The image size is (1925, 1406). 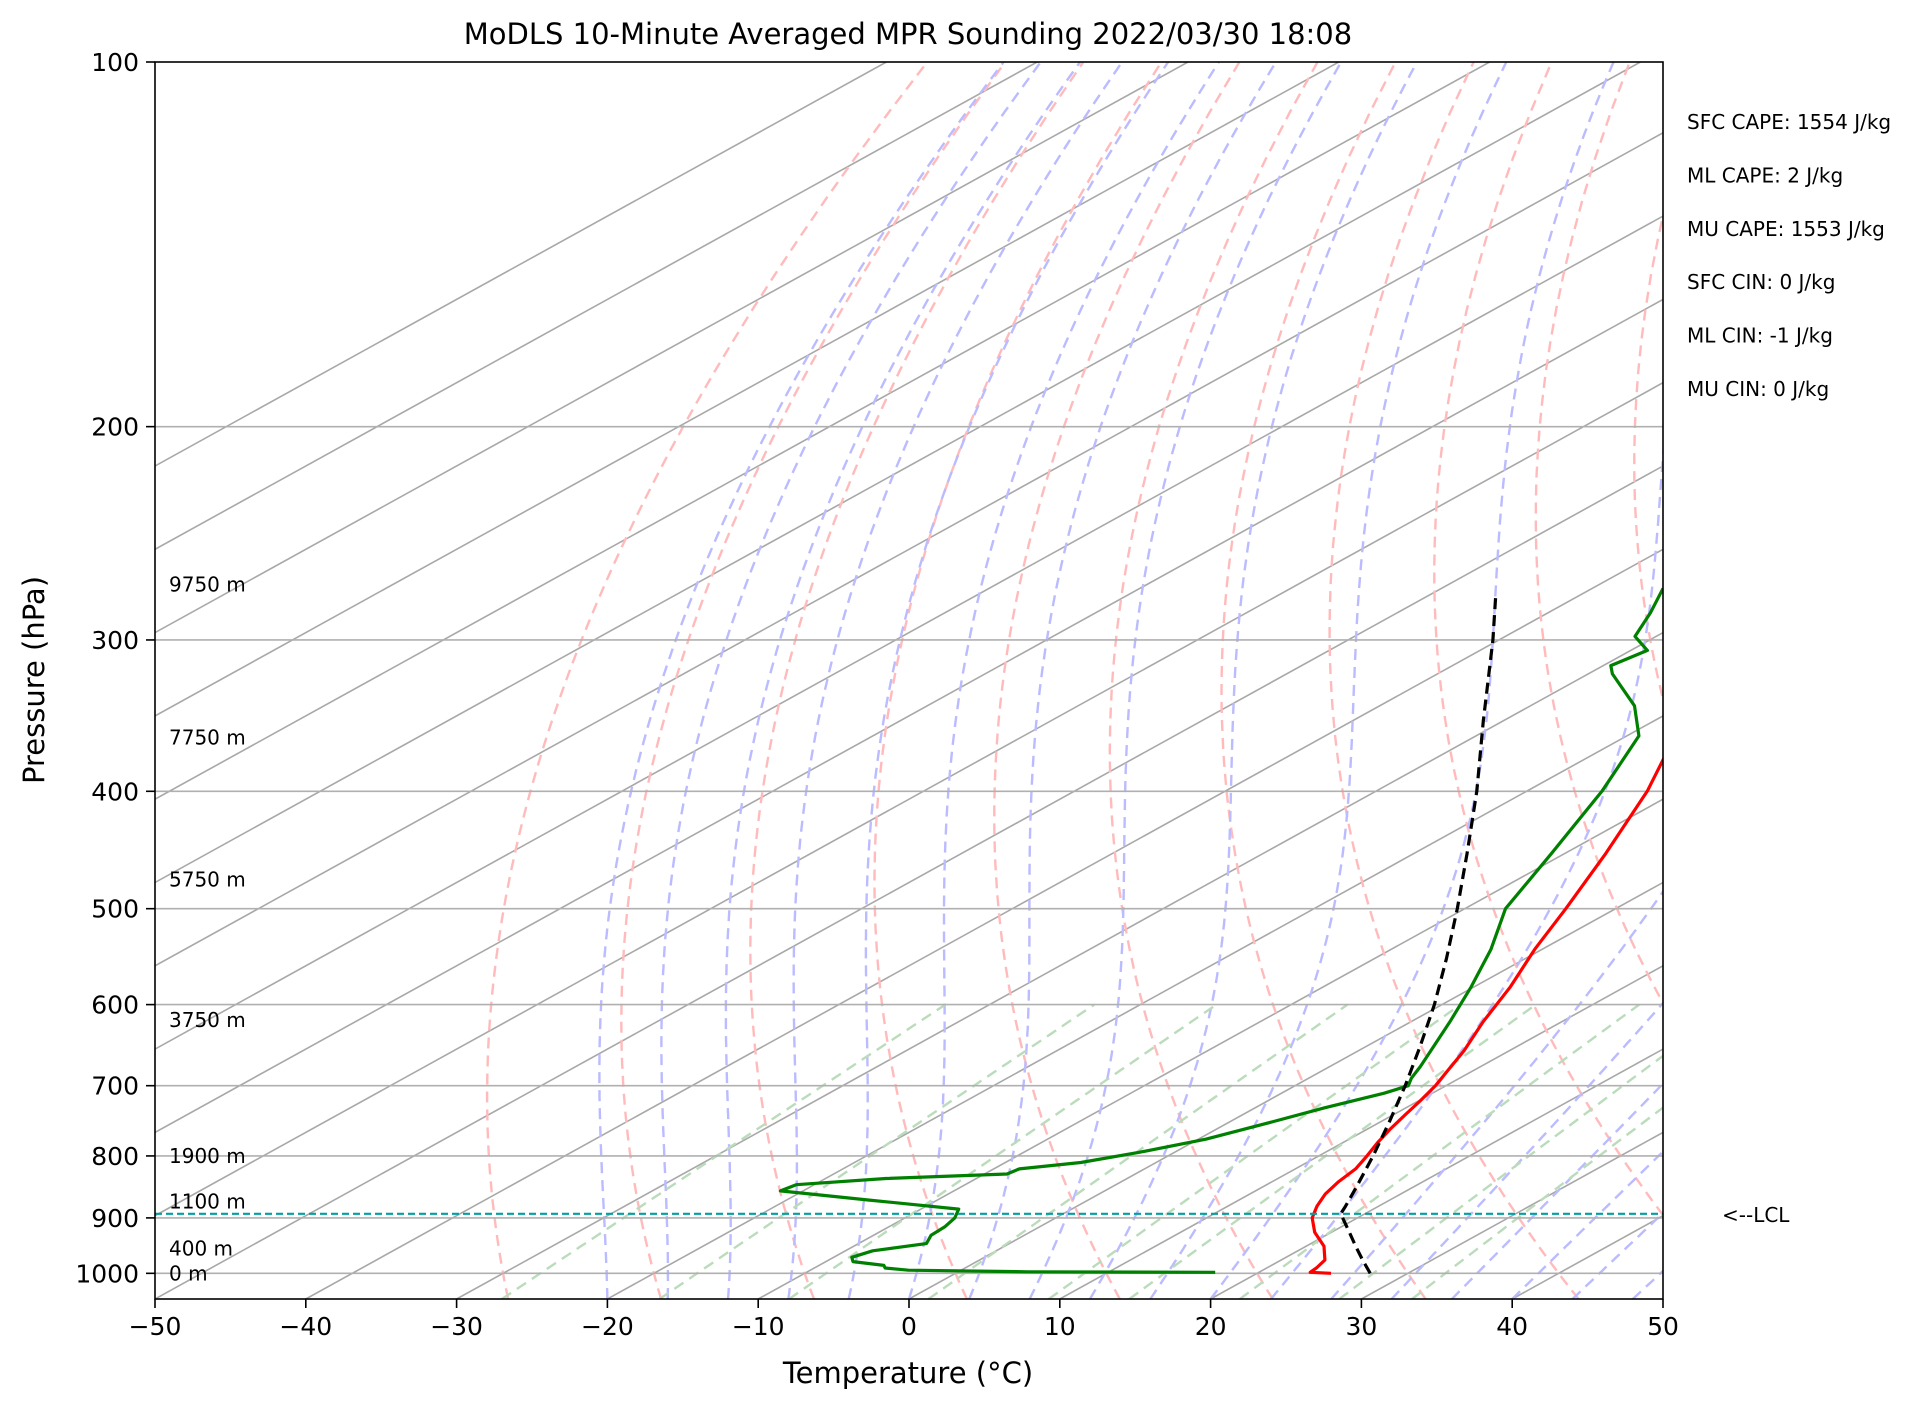 I want to click on parcel-line, so click(x=1418, y=934).